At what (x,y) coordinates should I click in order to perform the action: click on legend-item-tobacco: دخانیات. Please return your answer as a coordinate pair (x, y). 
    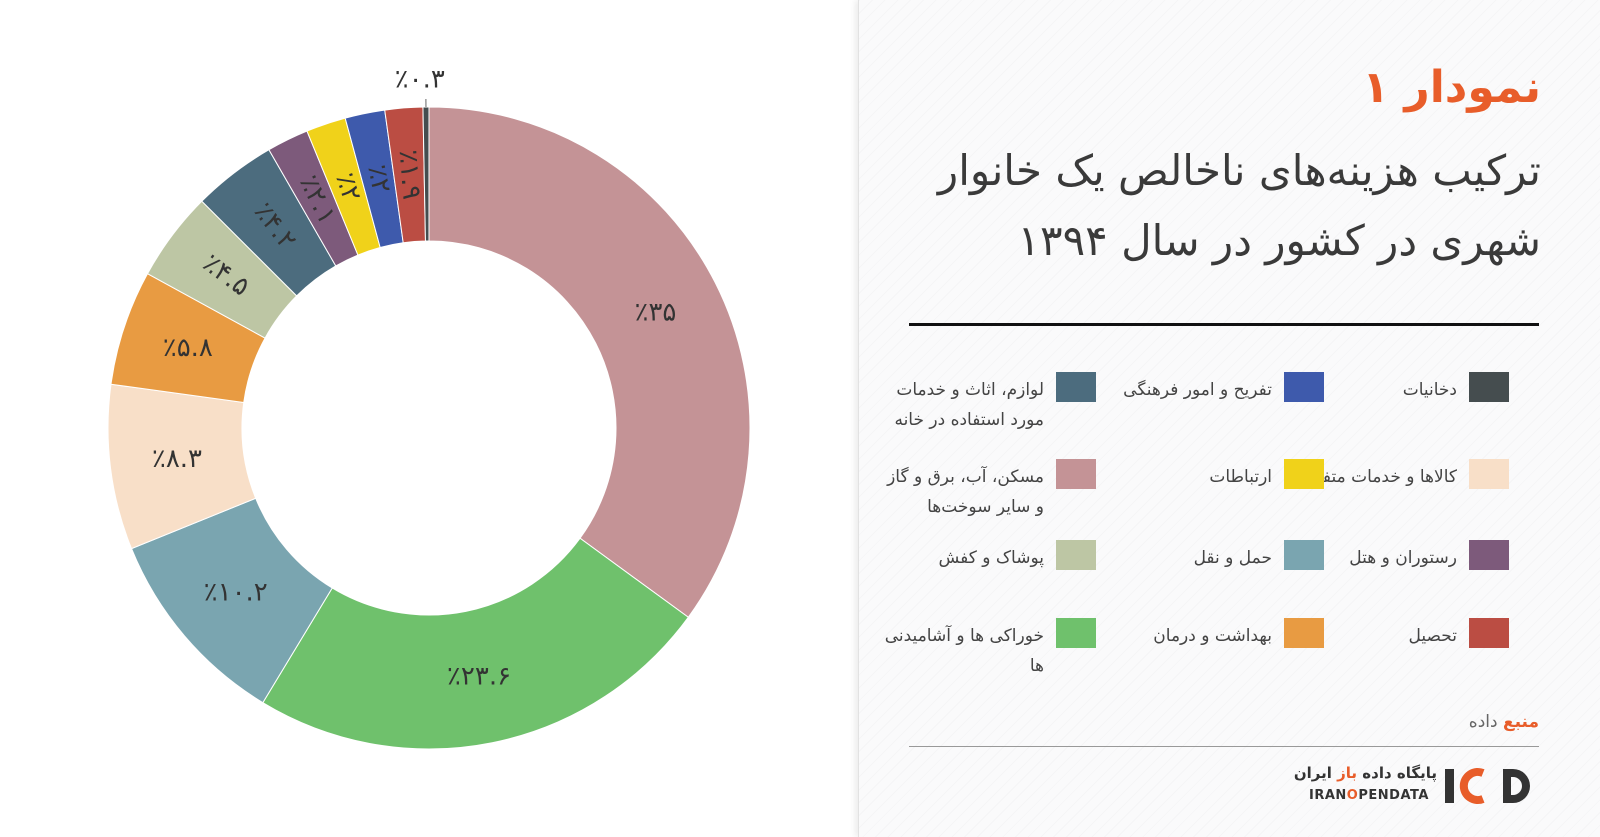
    Looking at the image, I should click on (1398, 417).